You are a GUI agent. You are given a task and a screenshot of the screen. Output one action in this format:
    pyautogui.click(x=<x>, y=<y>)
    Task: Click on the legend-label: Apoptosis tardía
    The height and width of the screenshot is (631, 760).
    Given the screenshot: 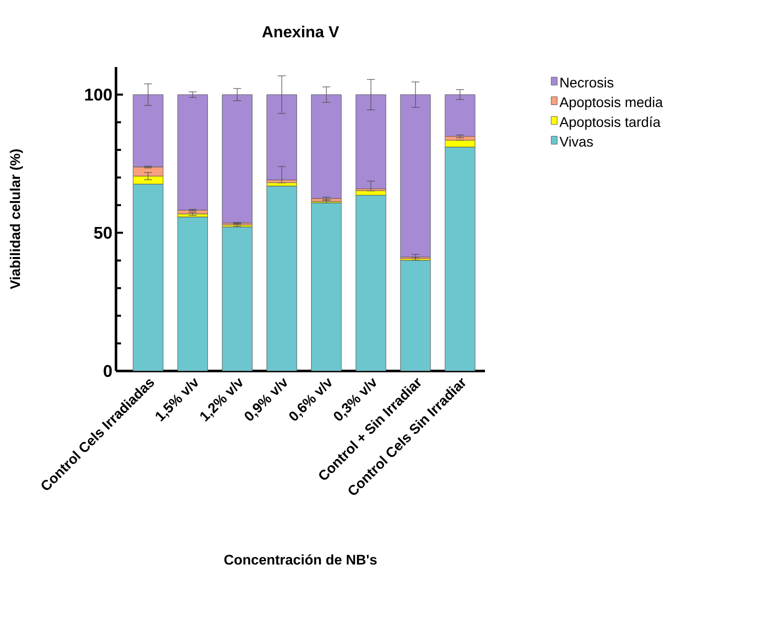 What is the action you would take?
    pyautogui.click(x=610, y=123)
    